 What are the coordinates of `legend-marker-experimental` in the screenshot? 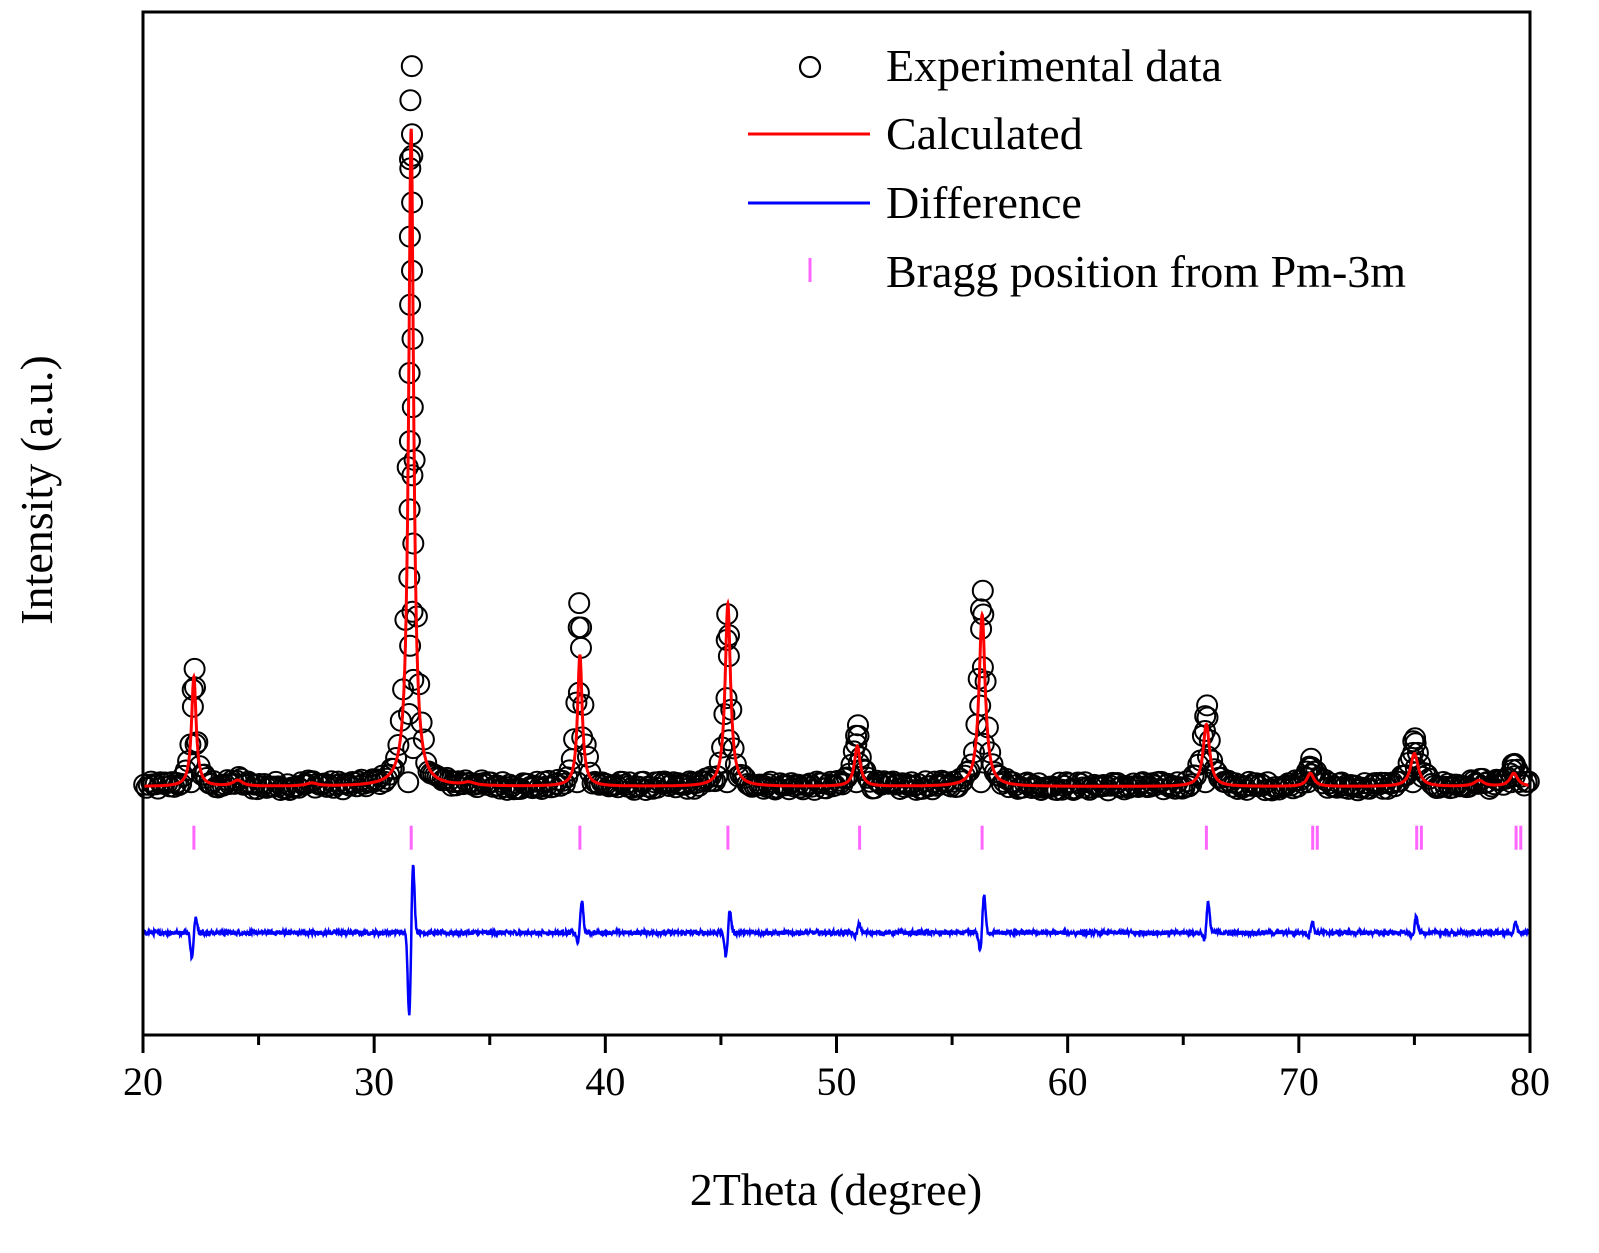 It's located at (810, 67).